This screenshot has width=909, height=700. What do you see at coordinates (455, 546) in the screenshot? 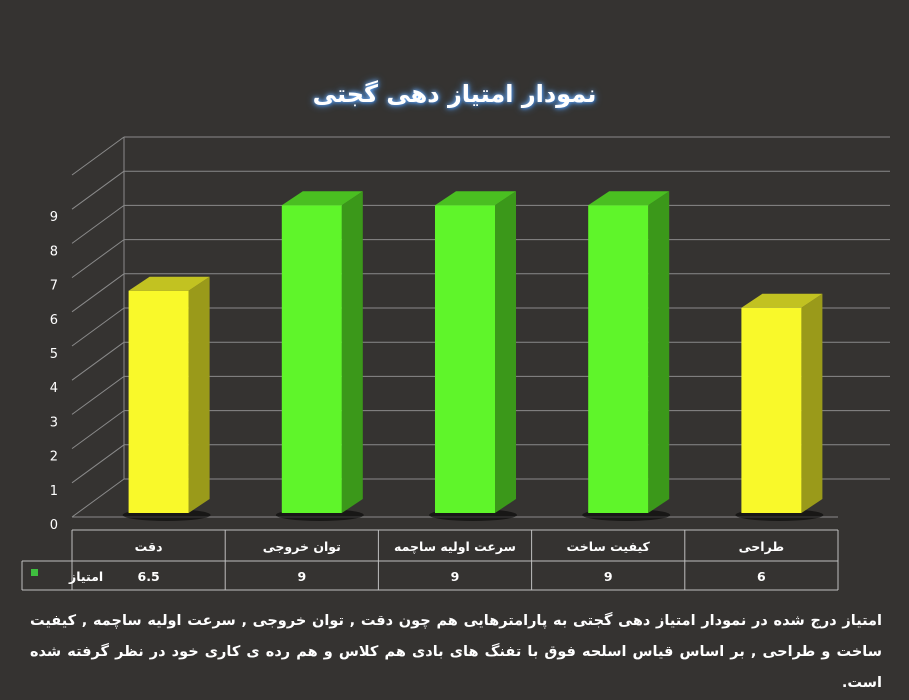
I see `category-label: سرعت اولیه ساچمه` at bounding box center [455, 546].